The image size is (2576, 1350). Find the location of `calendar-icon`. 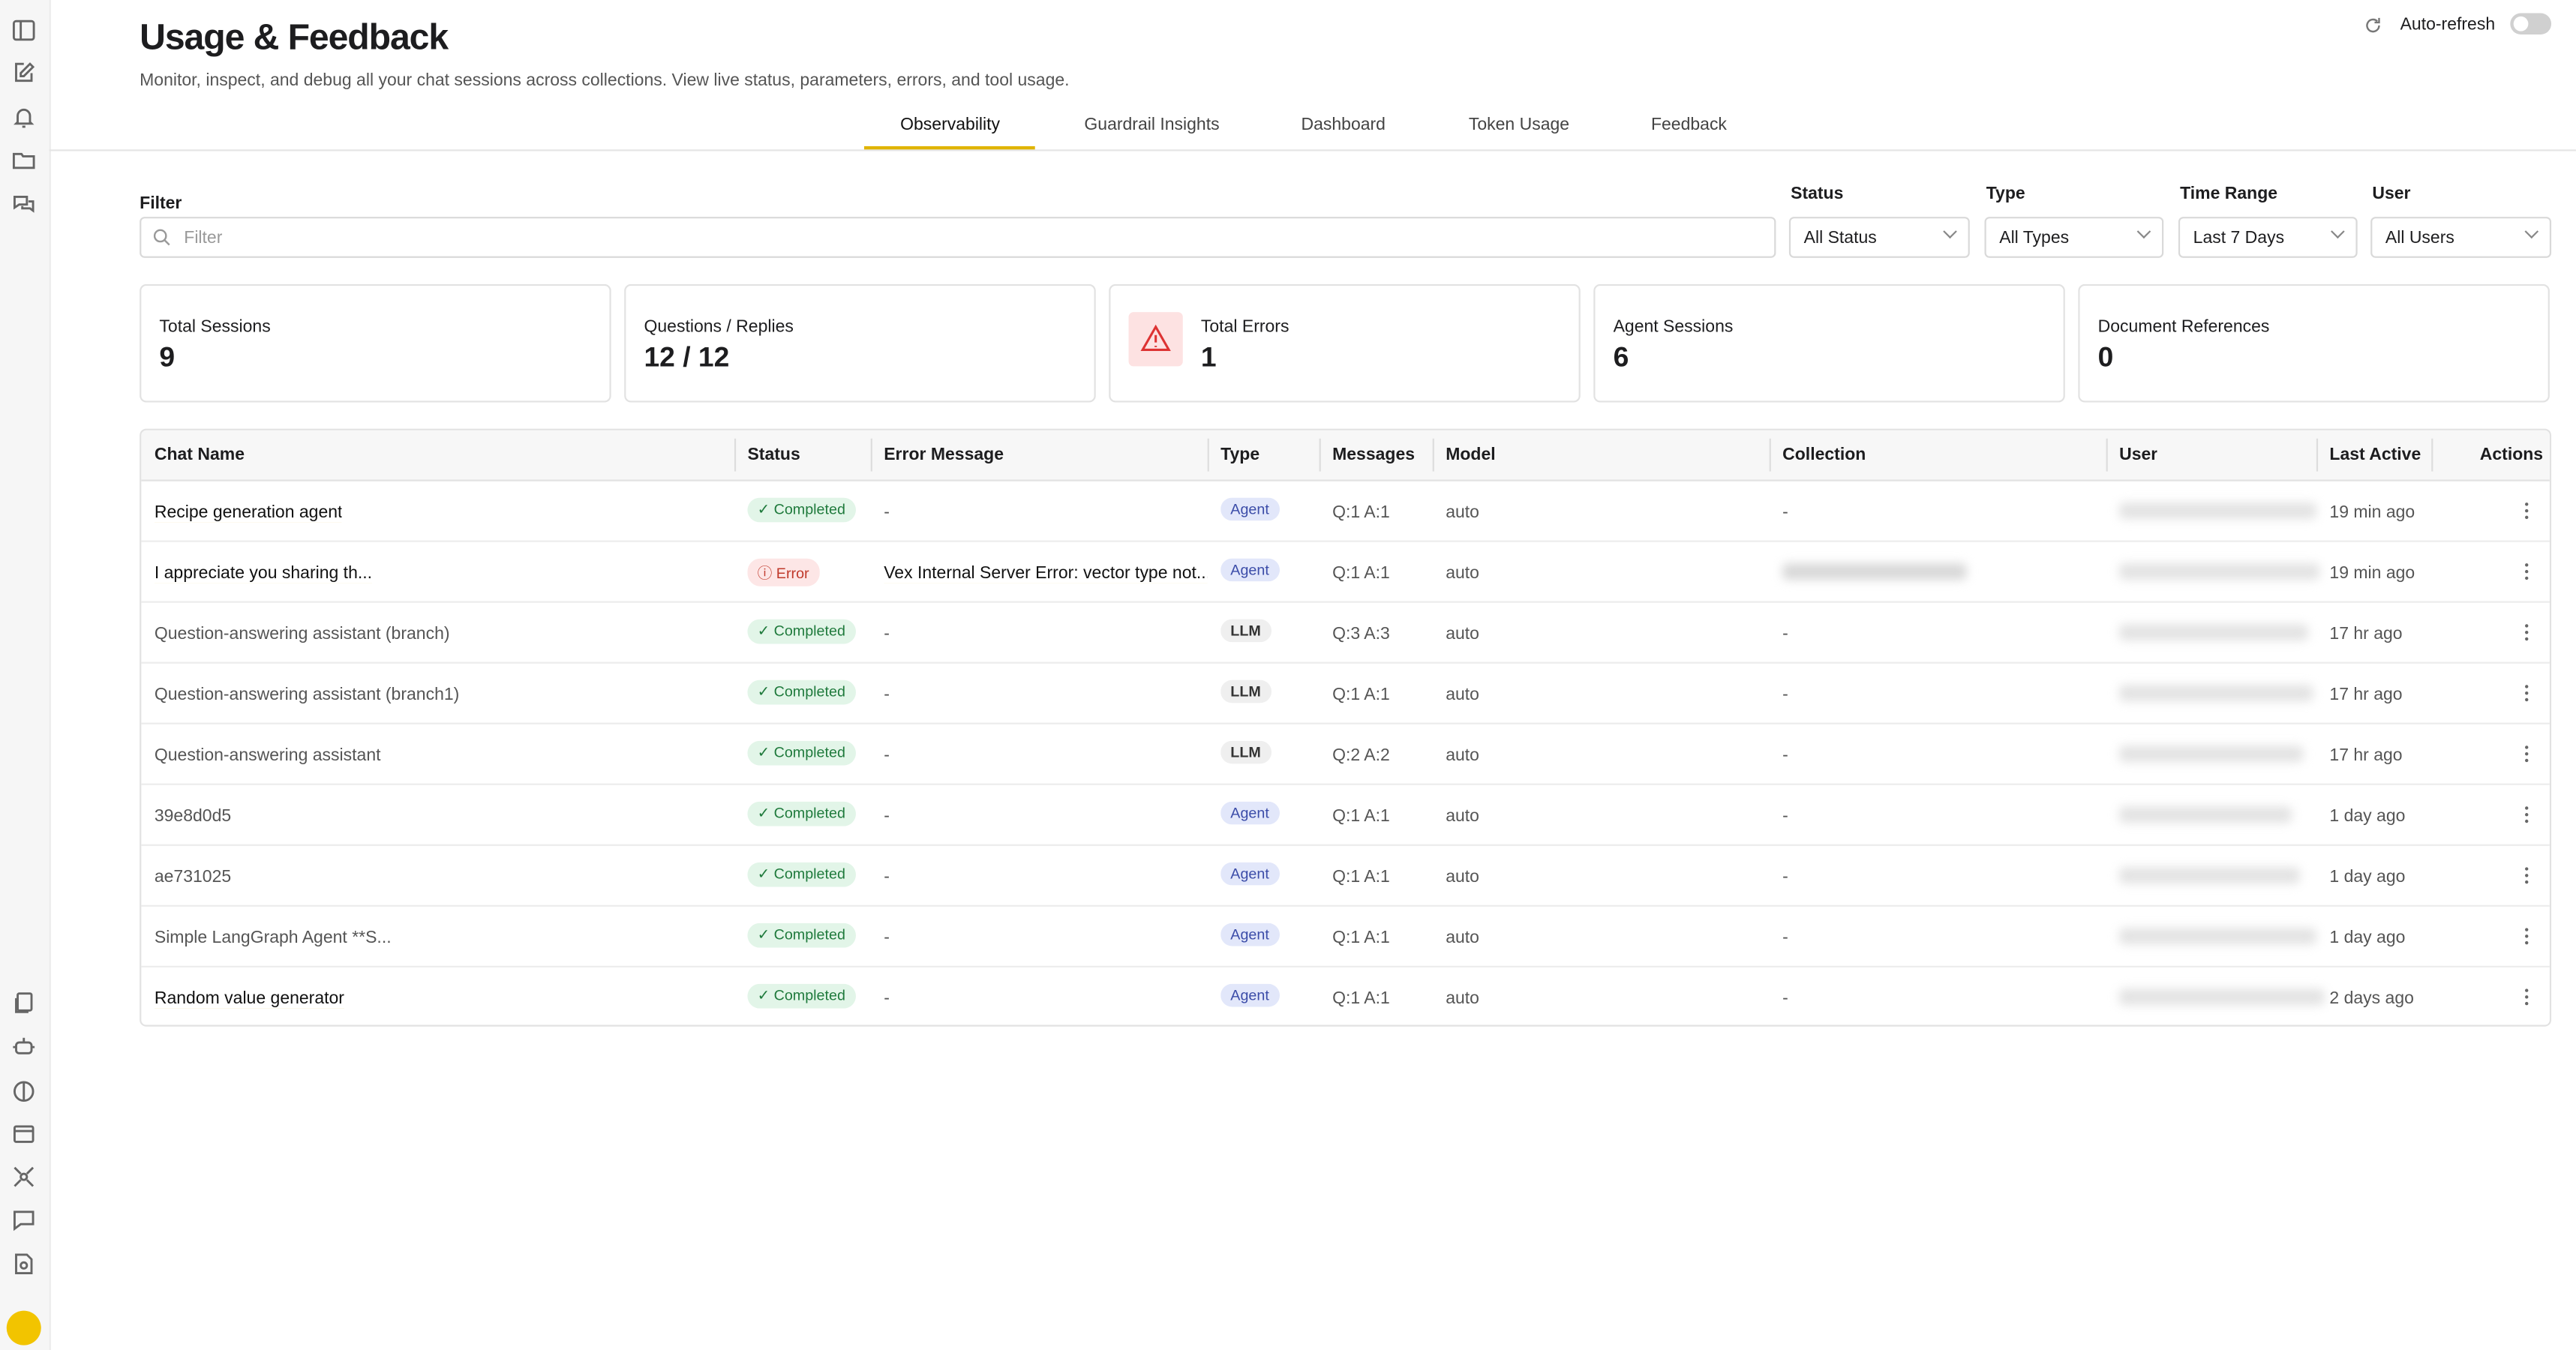

calendar-icon is located at coordinates (23, 1134).